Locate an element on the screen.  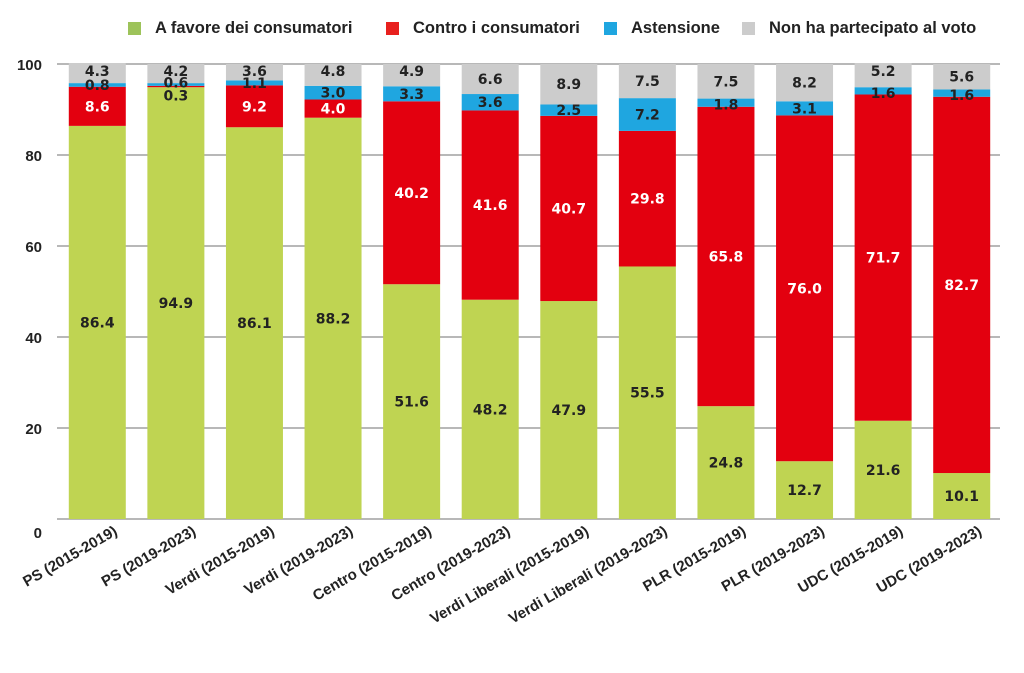
value-label: 1.8 is located at coordinates (726, 106).